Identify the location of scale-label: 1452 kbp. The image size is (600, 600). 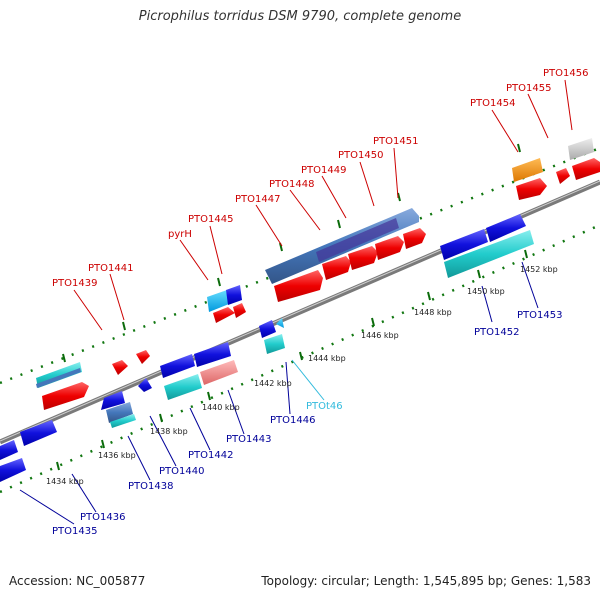
(539, 269).